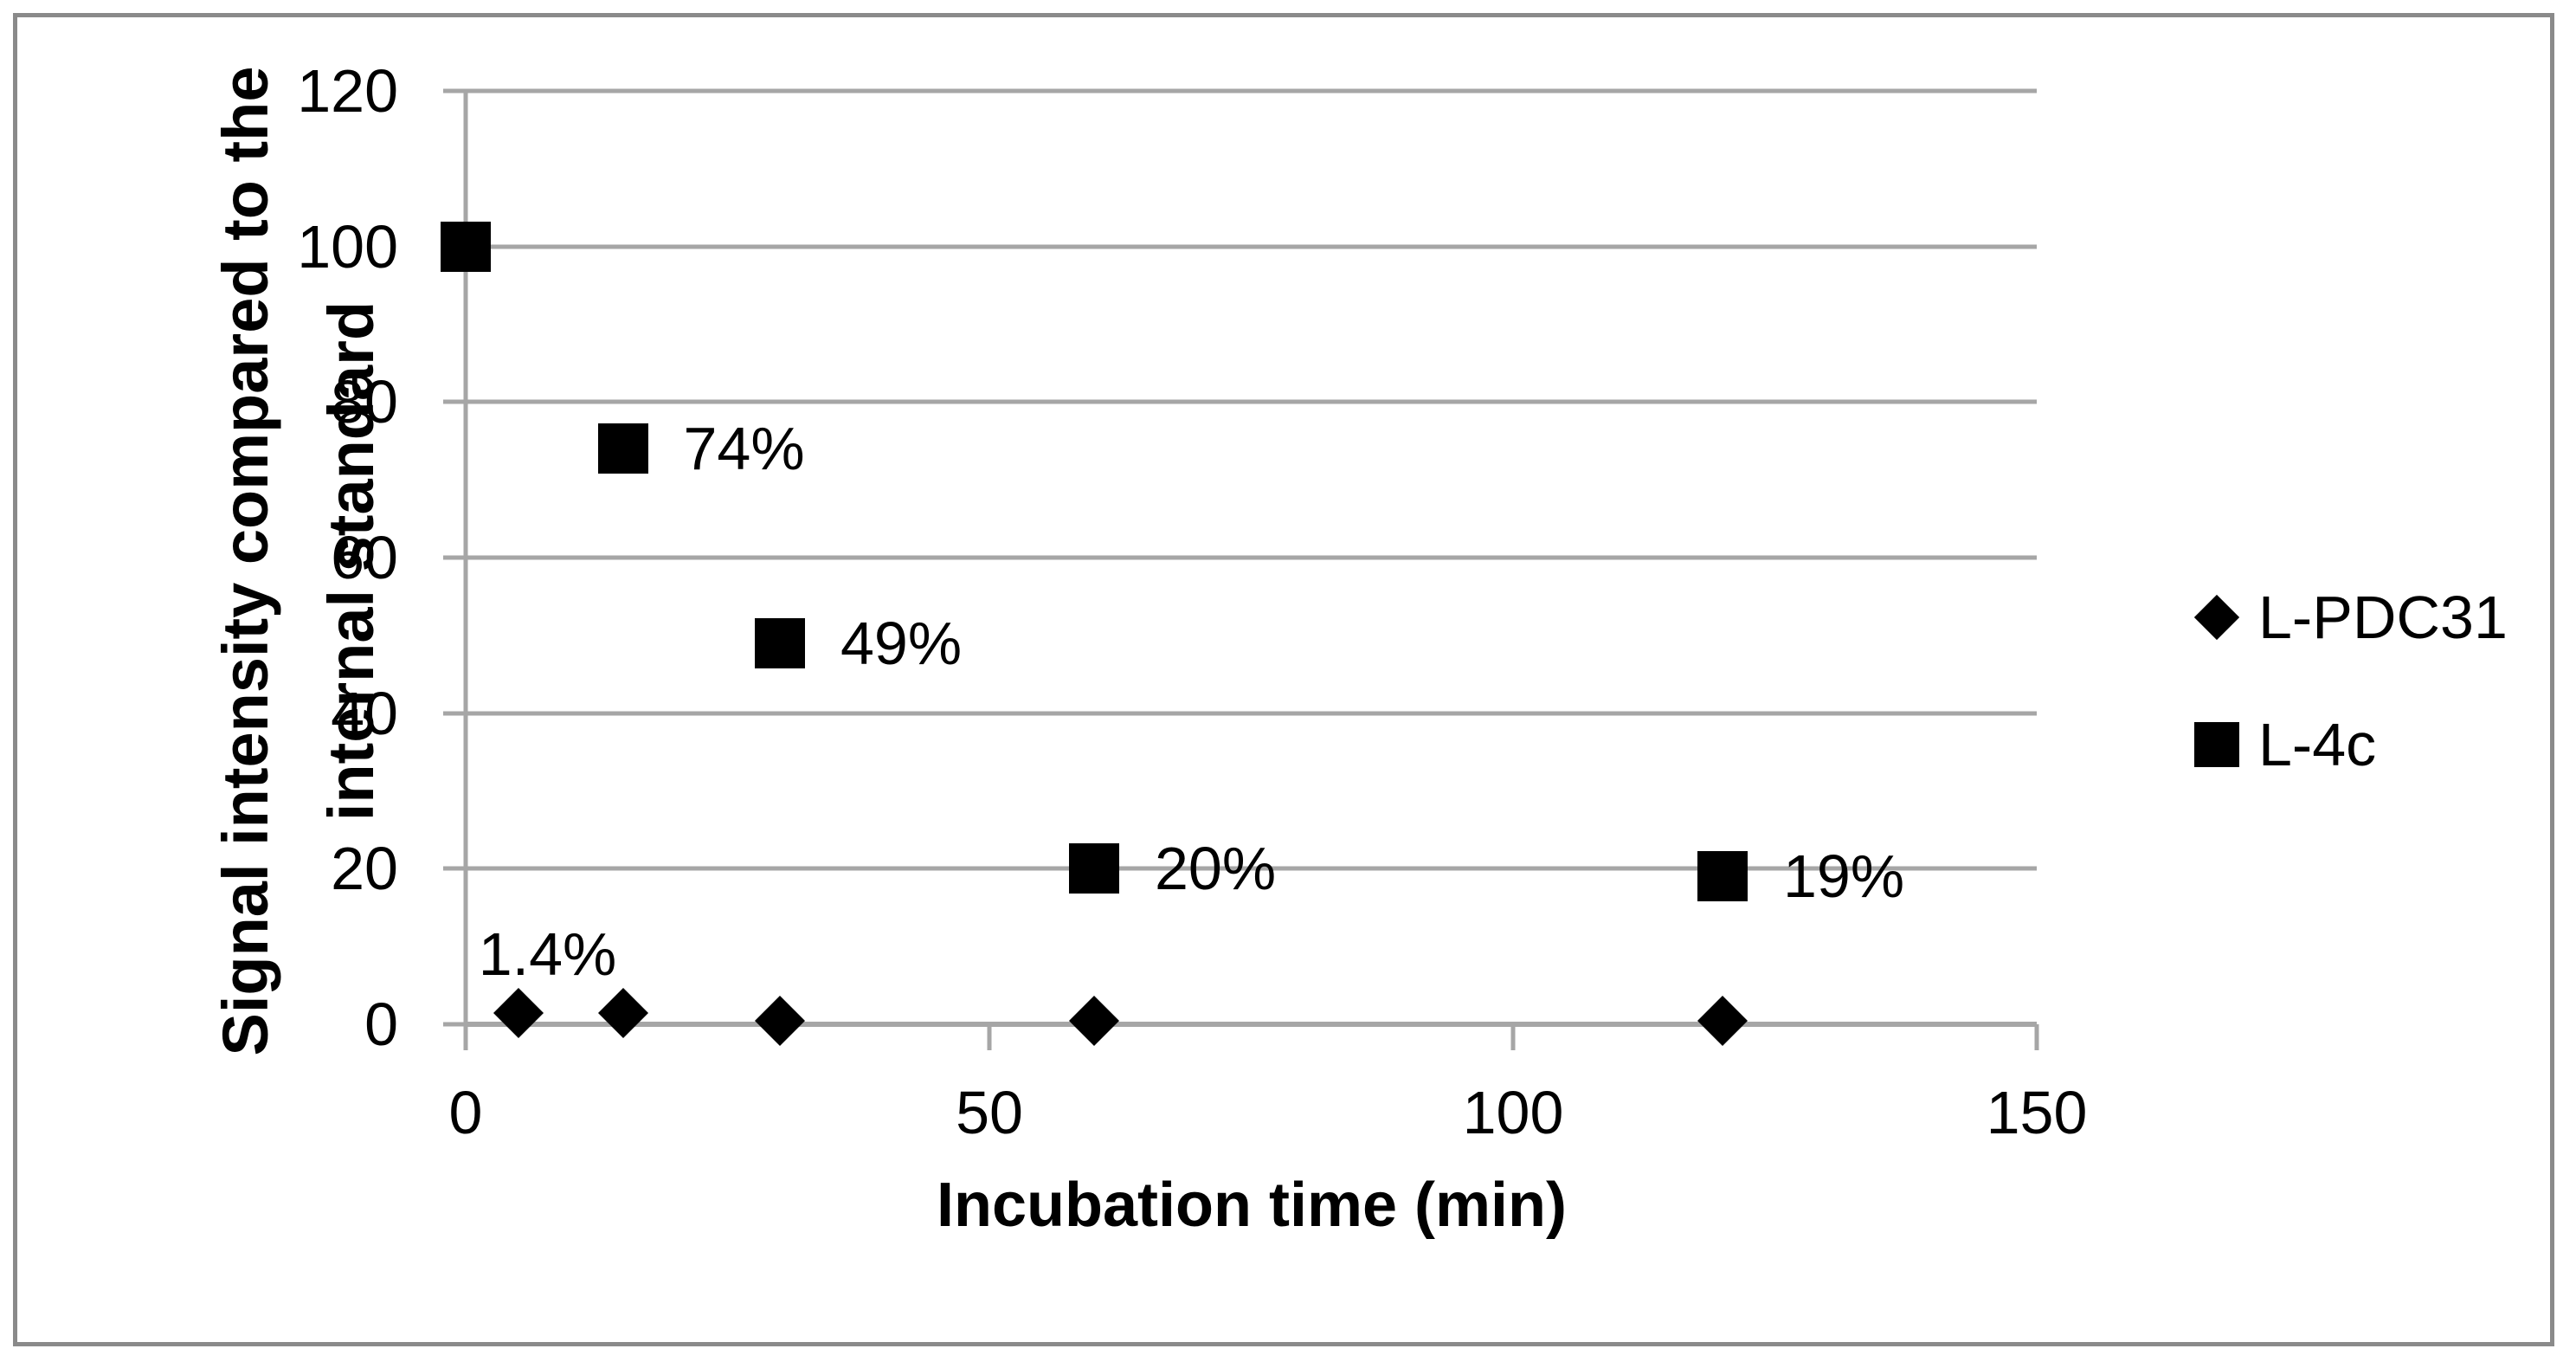 The width and height of the screenshot is (2576, 1368). What do you see at coordinates (1094, 868) in the screenshot?
I see `data-point-L-4c-x60` at bounding box center [1094, 868].